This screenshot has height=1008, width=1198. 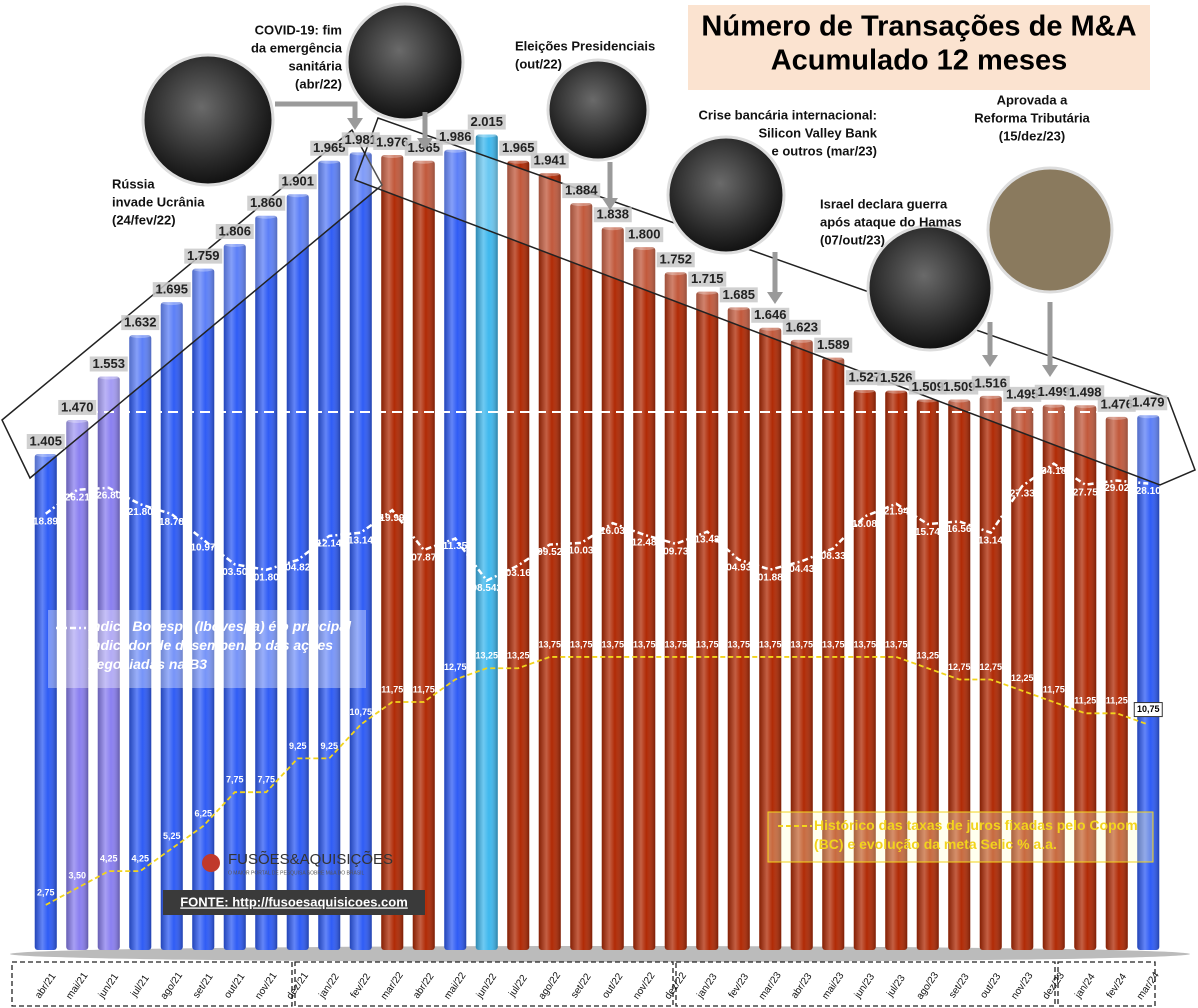 What do you see at coordinates (392, 518) in the screenshot?
I see `ibovespa-label: 119.999` at bounding box center [392, 518].